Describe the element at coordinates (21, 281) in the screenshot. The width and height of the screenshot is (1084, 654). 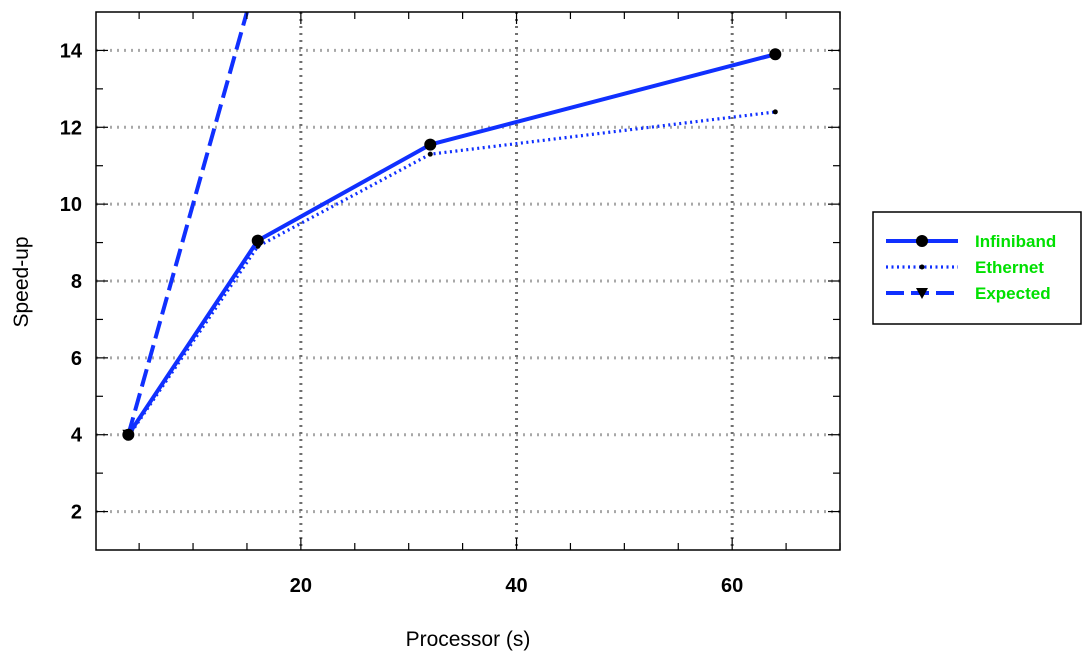
I see `y-axis-title: Speed-up` at that location.